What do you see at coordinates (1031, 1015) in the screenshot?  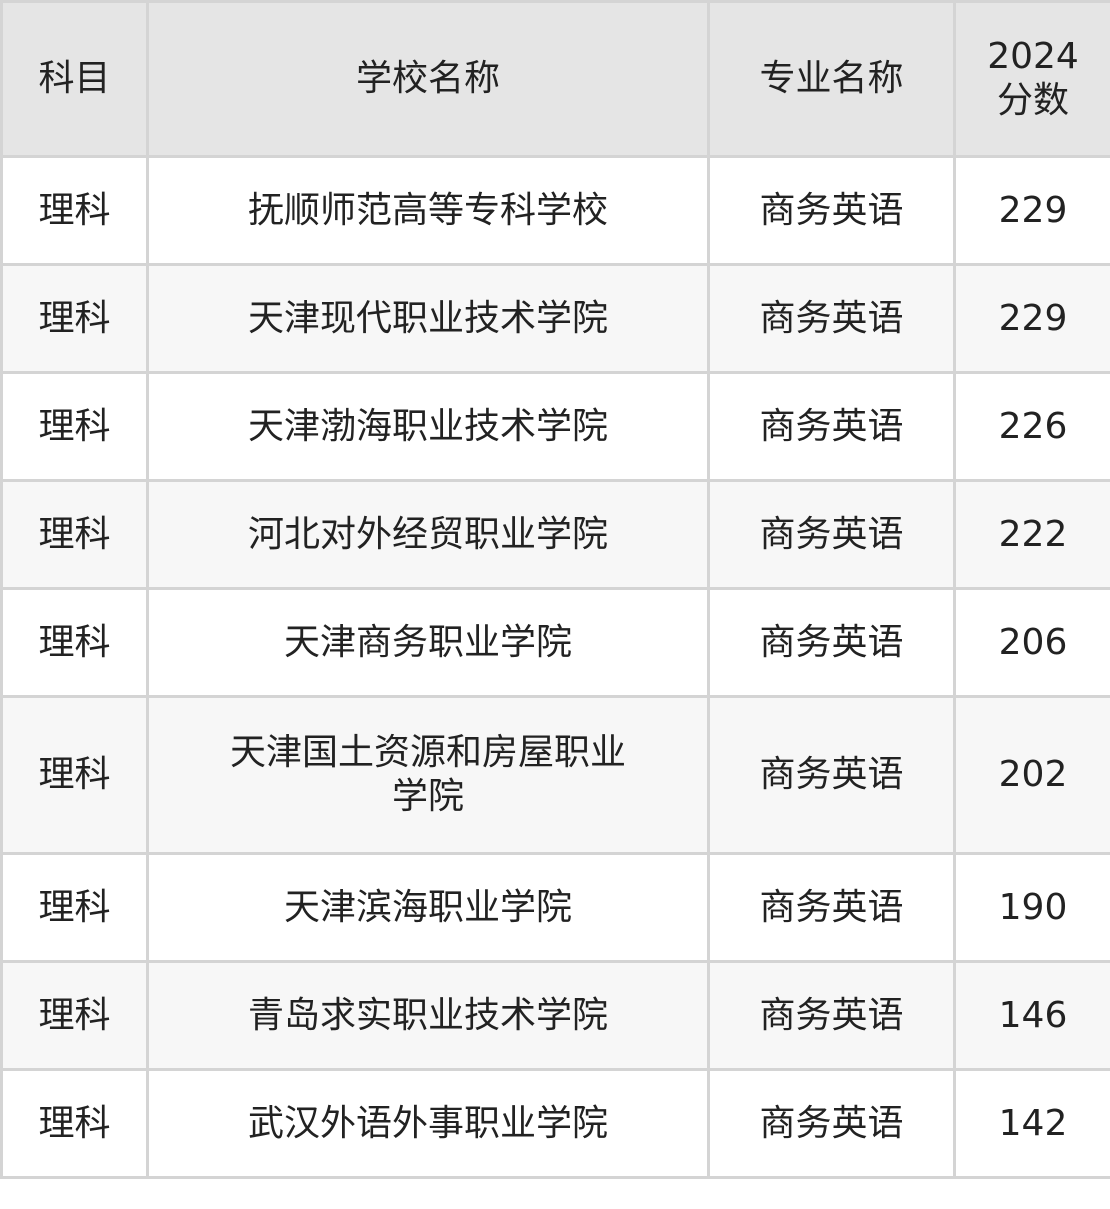 I see `cell-score: 146` at bounding box center [1031, 1015].